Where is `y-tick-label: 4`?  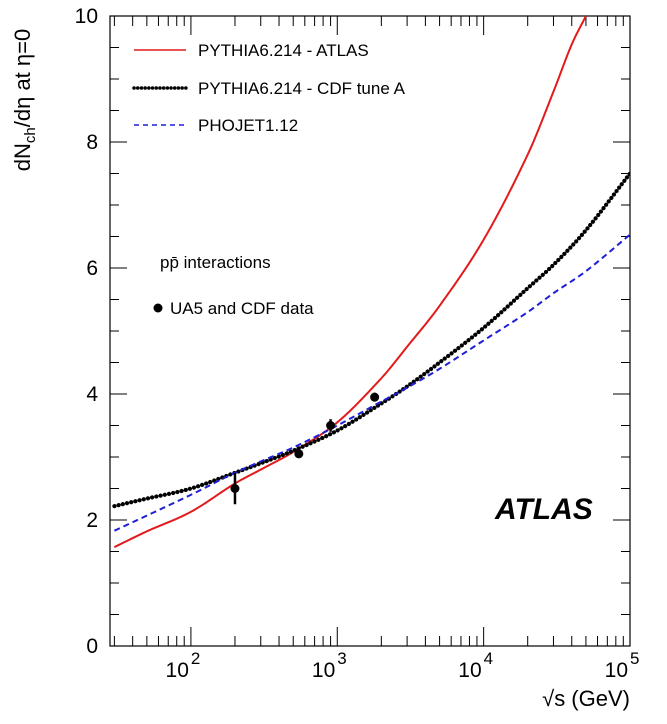
y-tick-label: 4 is located at coordinates (92, 394).